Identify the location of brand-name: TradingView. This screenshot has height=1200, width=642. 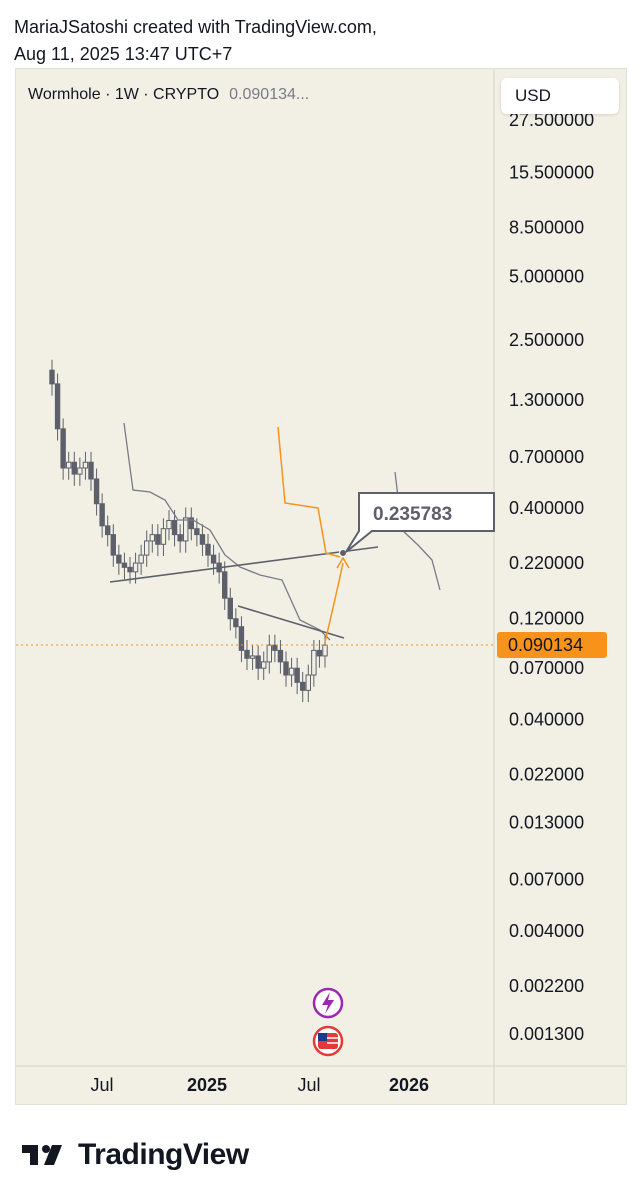
(163, 1154).